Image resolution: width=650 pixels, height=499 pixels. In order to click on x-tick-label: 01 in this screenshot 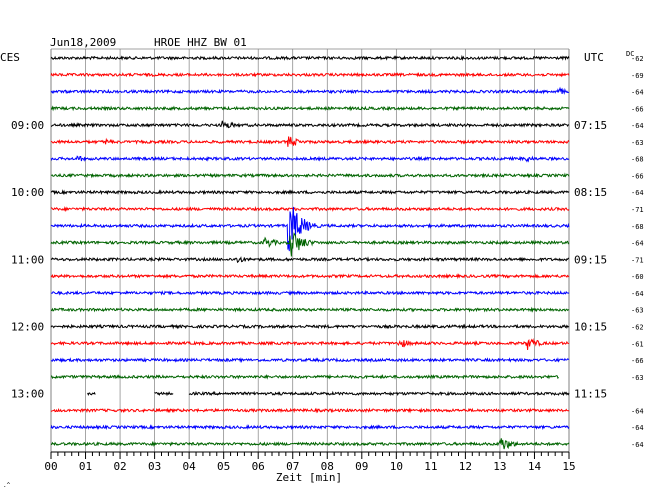, I will do `click(85, 466)`.